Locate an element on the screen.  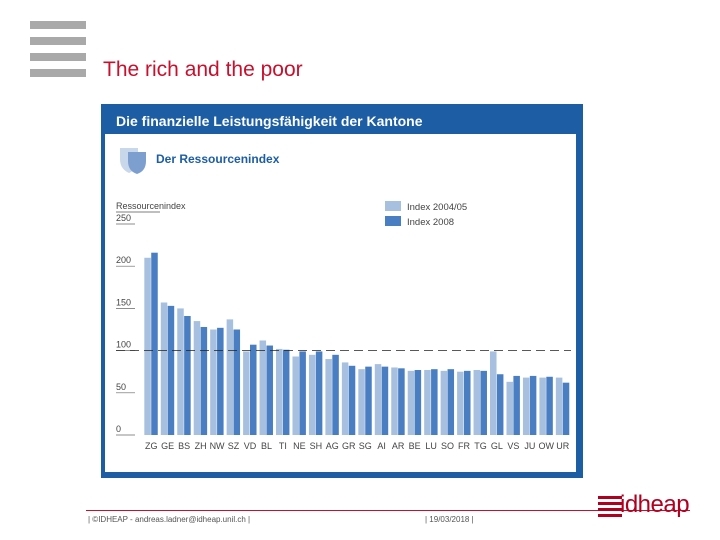
x-tick-label: BE is located at coordinates (415, 446).